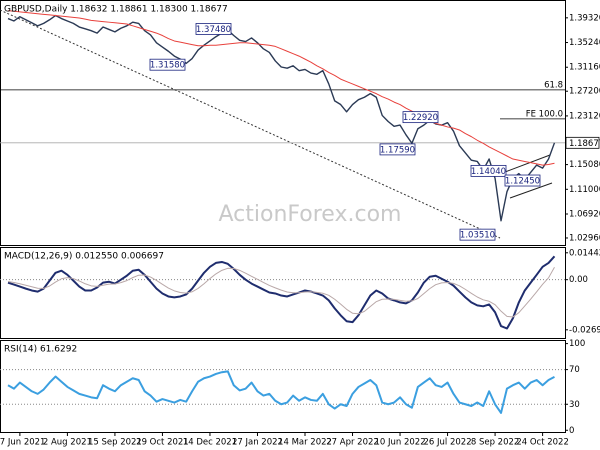  I want to click on x-tick-label: 26 Jul 2022, so click(448, 443).